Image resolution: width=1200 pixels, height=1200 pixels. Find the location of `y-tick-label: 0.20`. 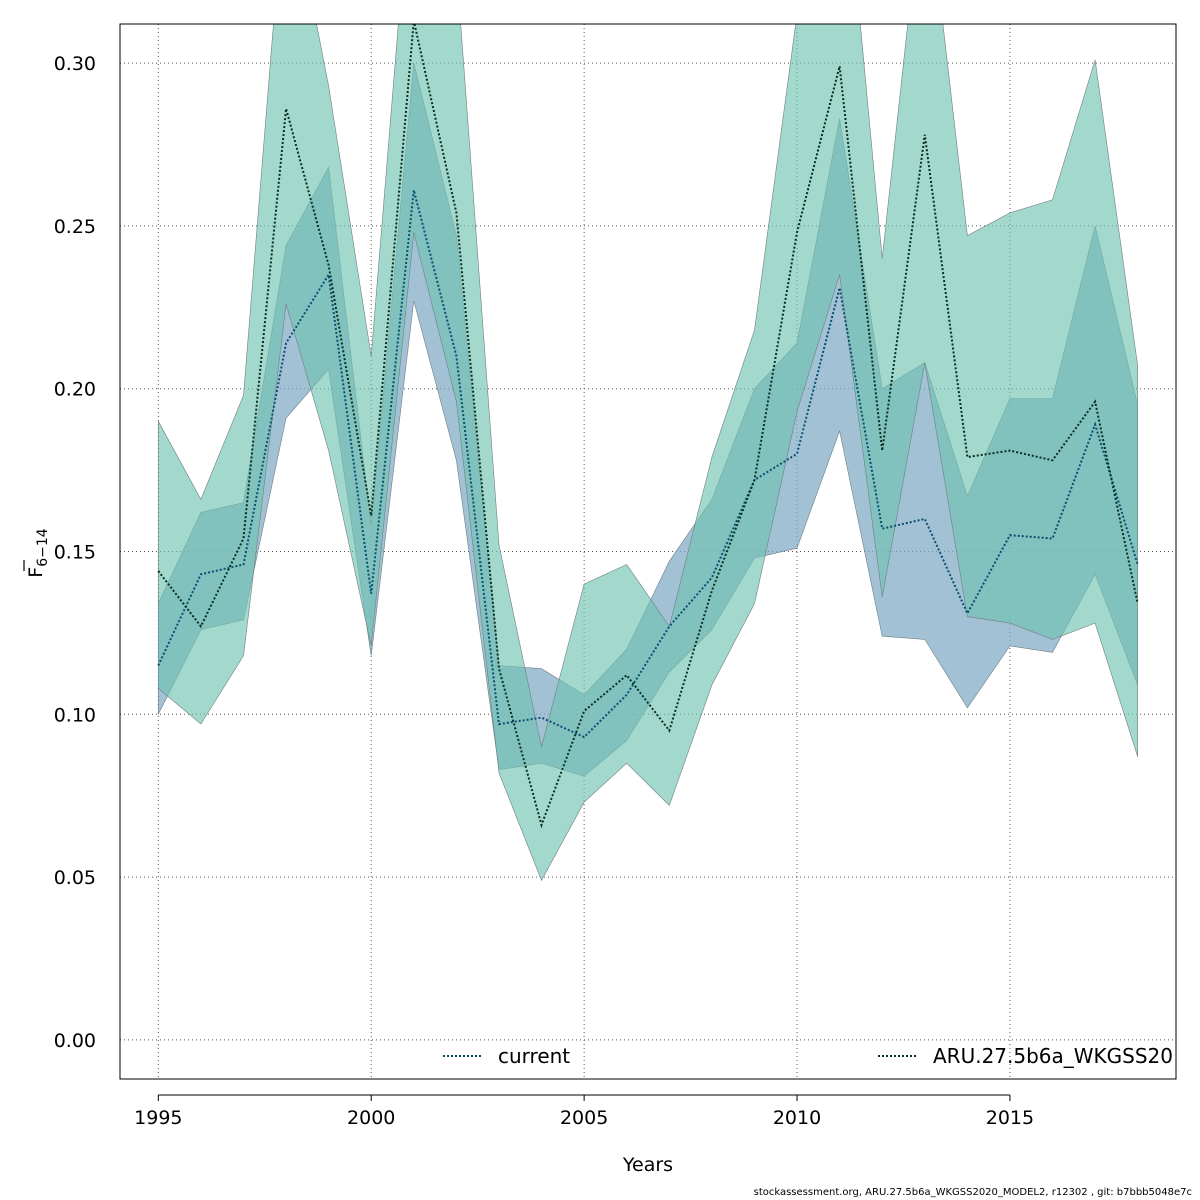

y-tick-label: 0.20 is located at coordinates (75, 390).